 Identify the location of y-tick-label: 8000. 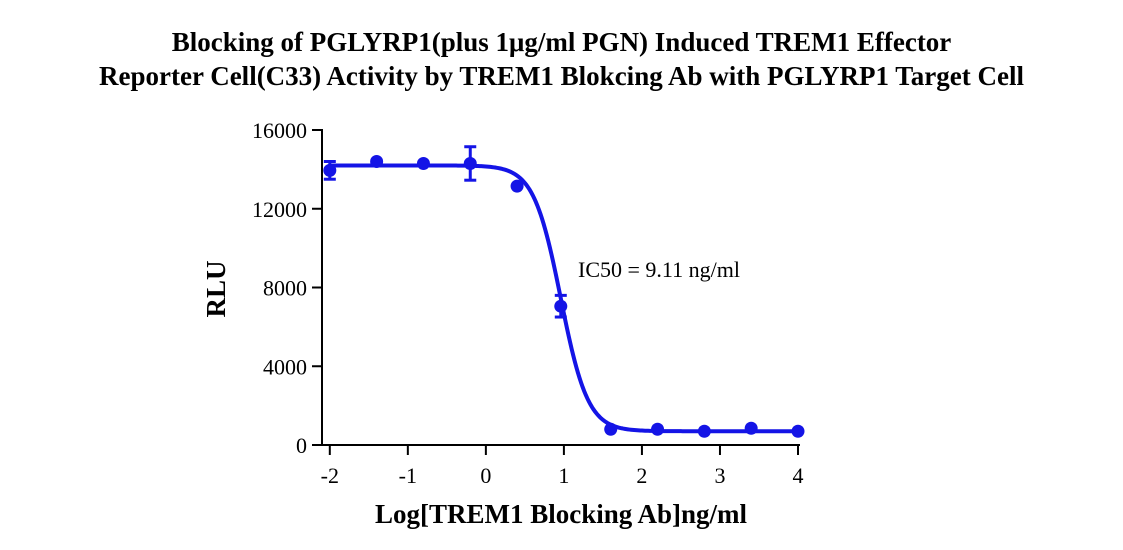
(285, 288).